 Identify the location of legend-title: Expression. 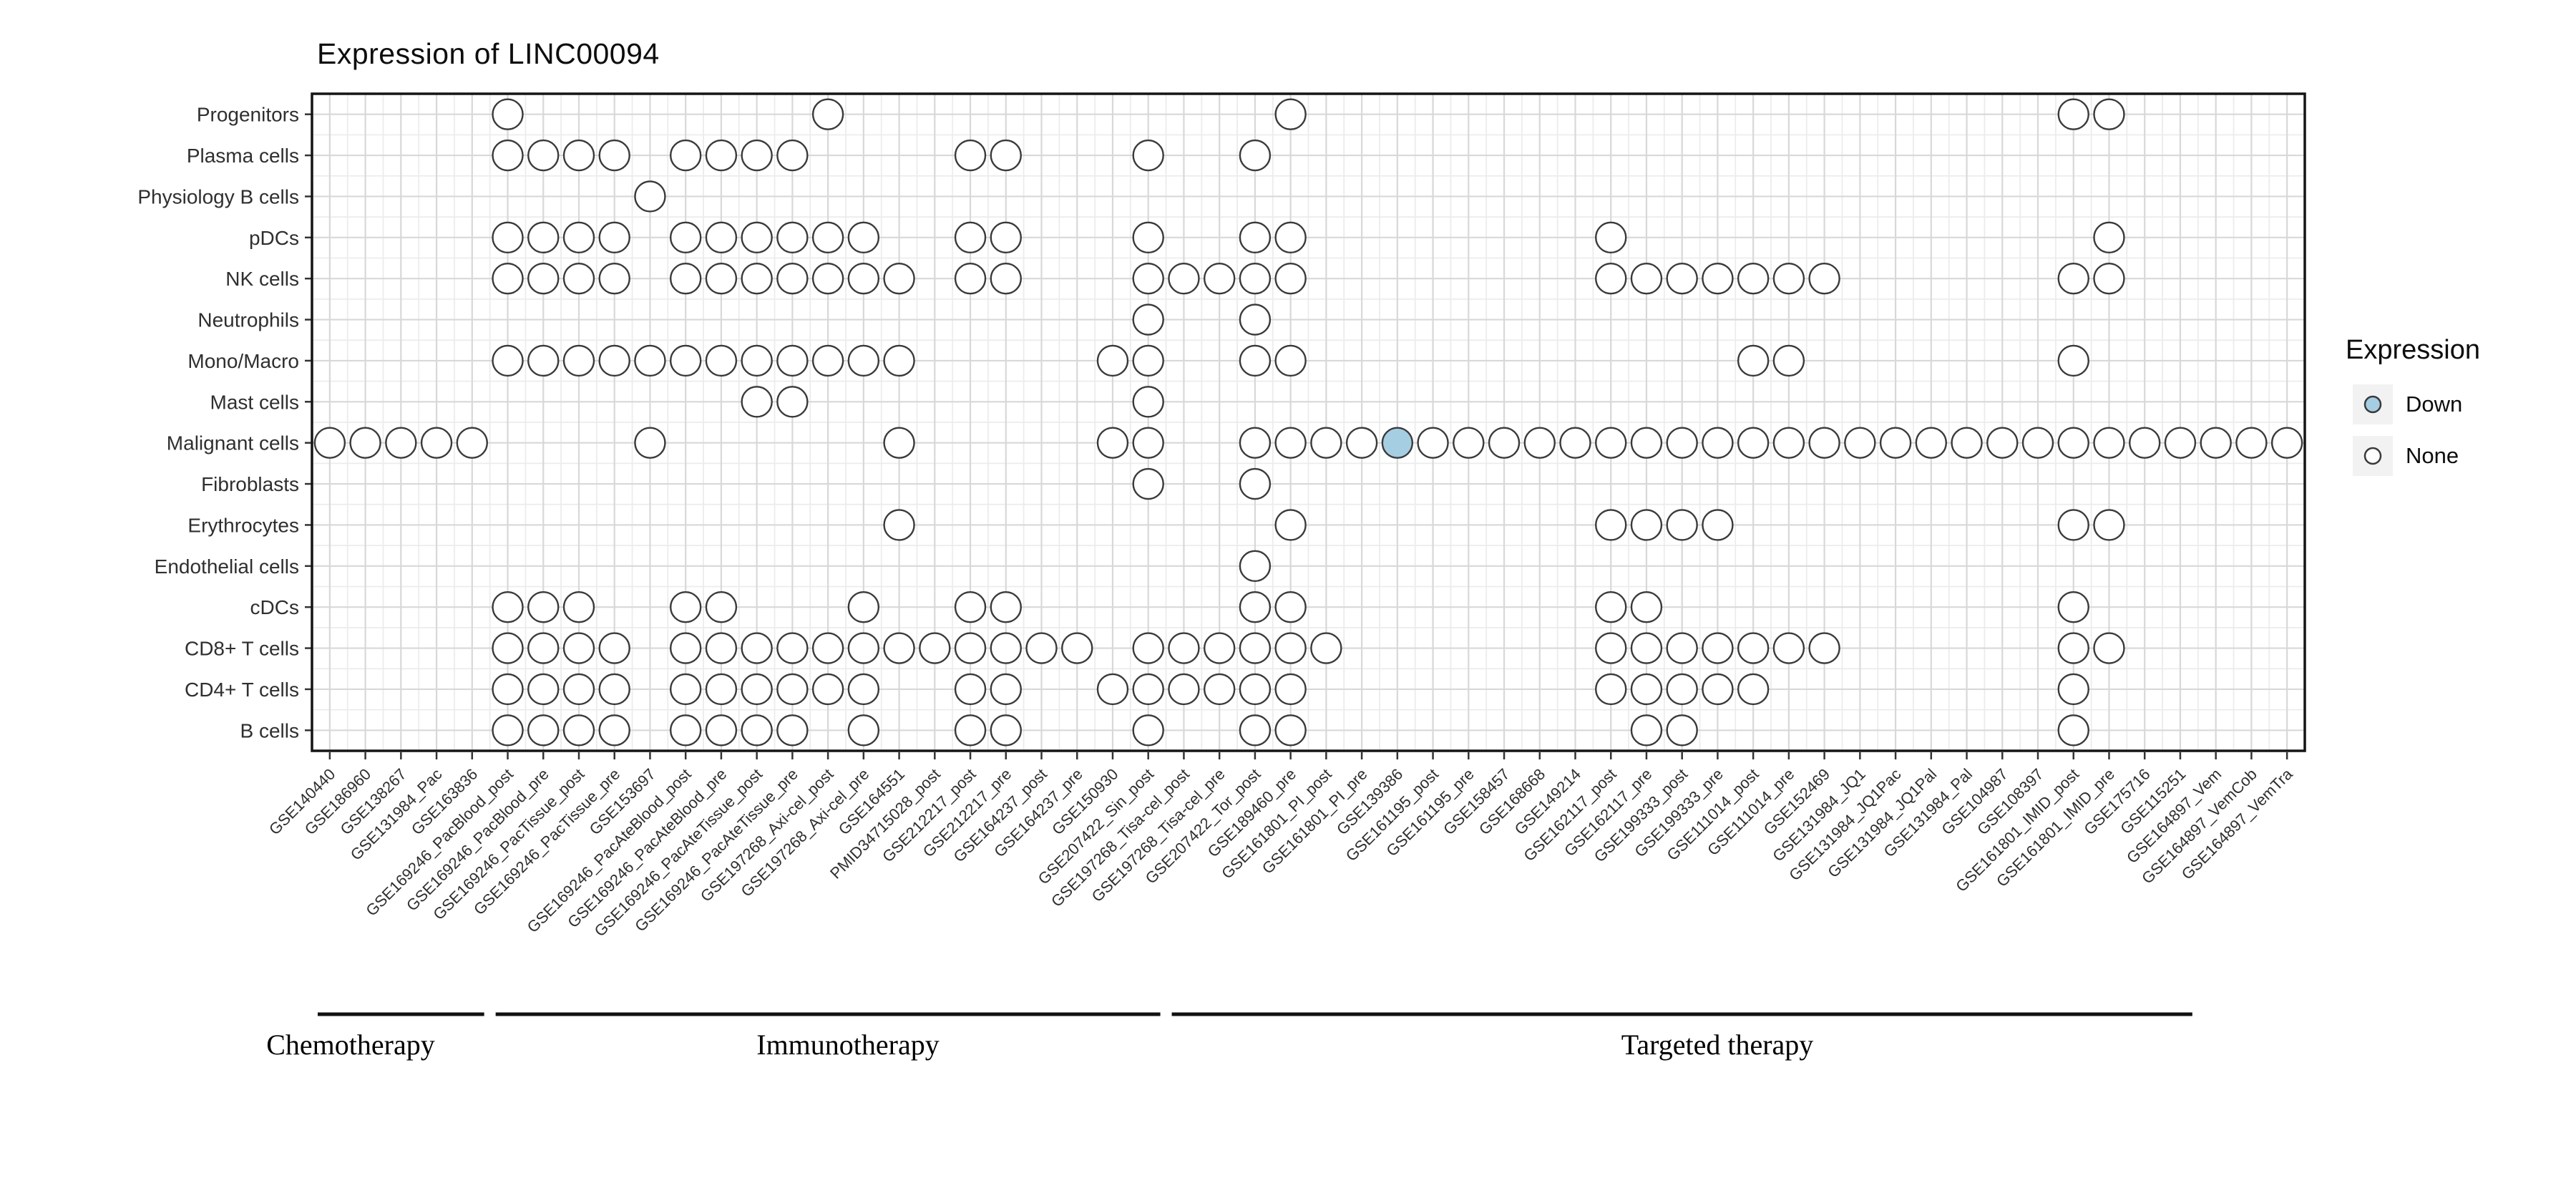
(2413, 350).